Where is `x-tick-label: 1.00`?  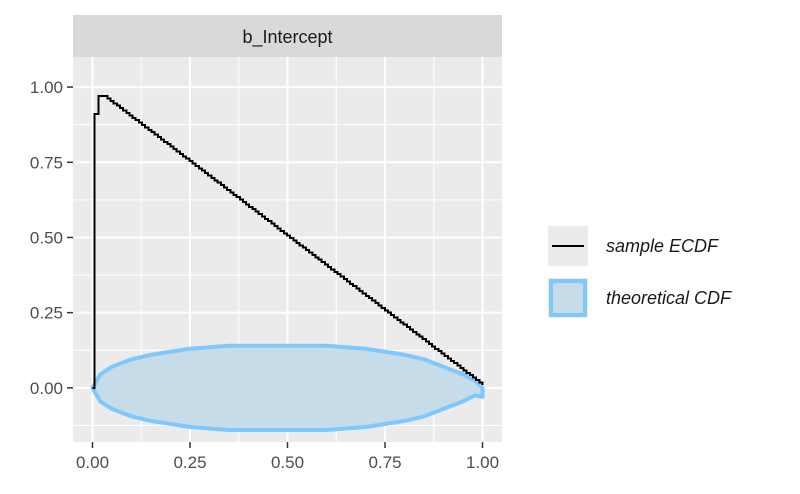
x-tick-label: 1.00 is located at coordinates (482, 462).